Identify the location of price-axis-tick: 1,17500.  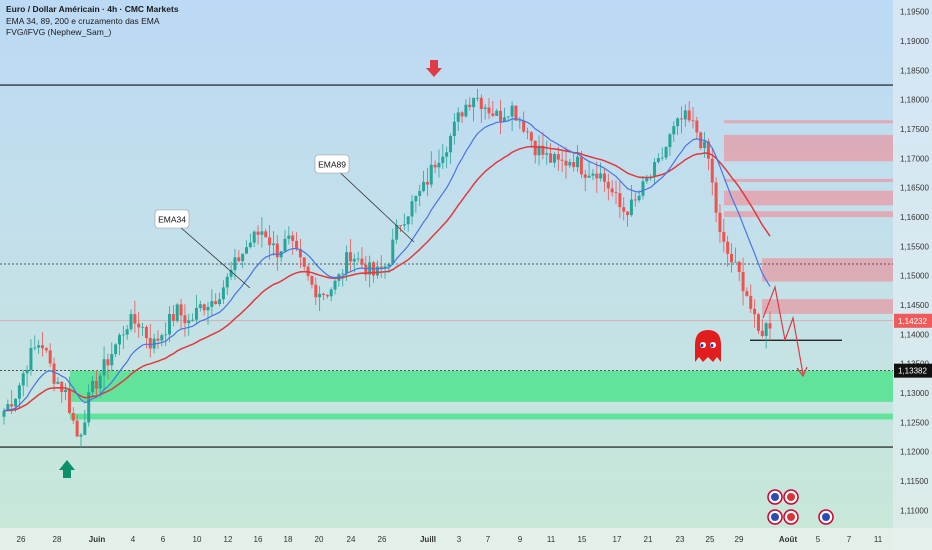
(914, 129).